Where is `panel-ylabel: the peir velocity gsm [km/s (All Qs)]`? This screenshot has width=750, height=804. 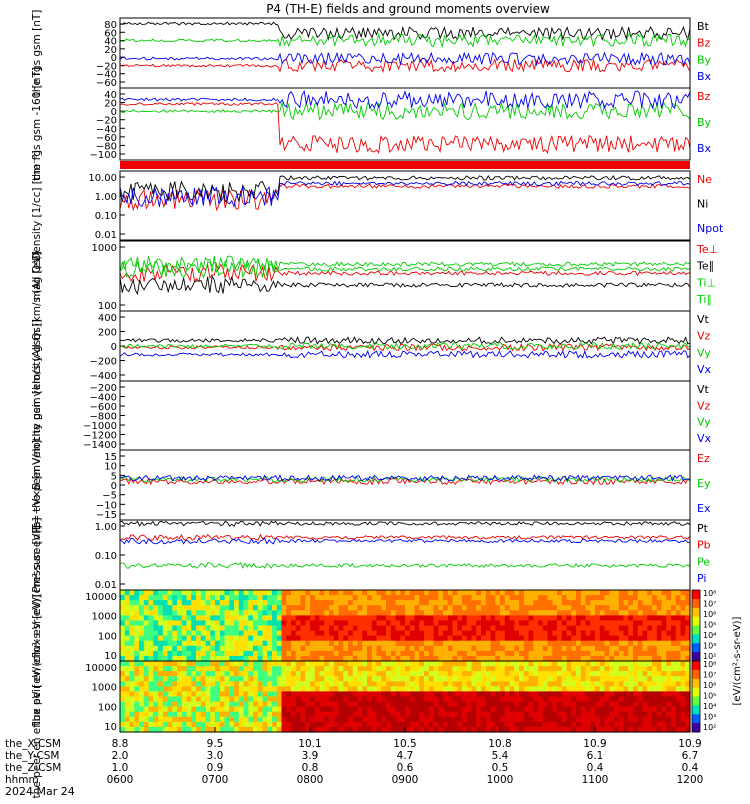 panel-ylabel: the peir velocity gsm [km/s (All Qs)] is located at coordinates (37, 345).